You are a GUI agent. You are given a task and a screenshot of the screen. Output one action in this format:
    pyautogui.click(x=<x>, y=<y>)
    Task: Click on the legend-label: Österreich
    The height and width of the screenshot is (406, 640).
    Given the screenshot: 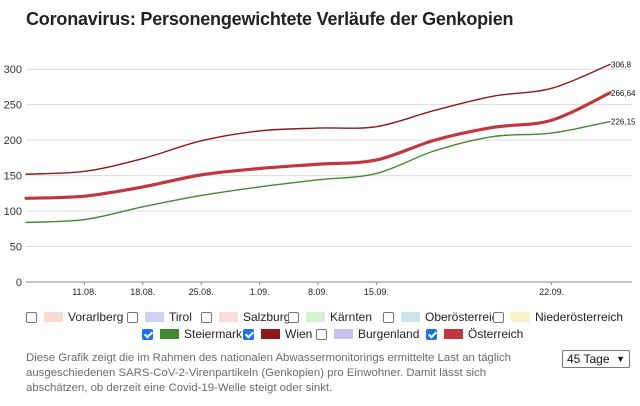 What is the action you would take?
    pyautogui.click(x=496, y=334)
    